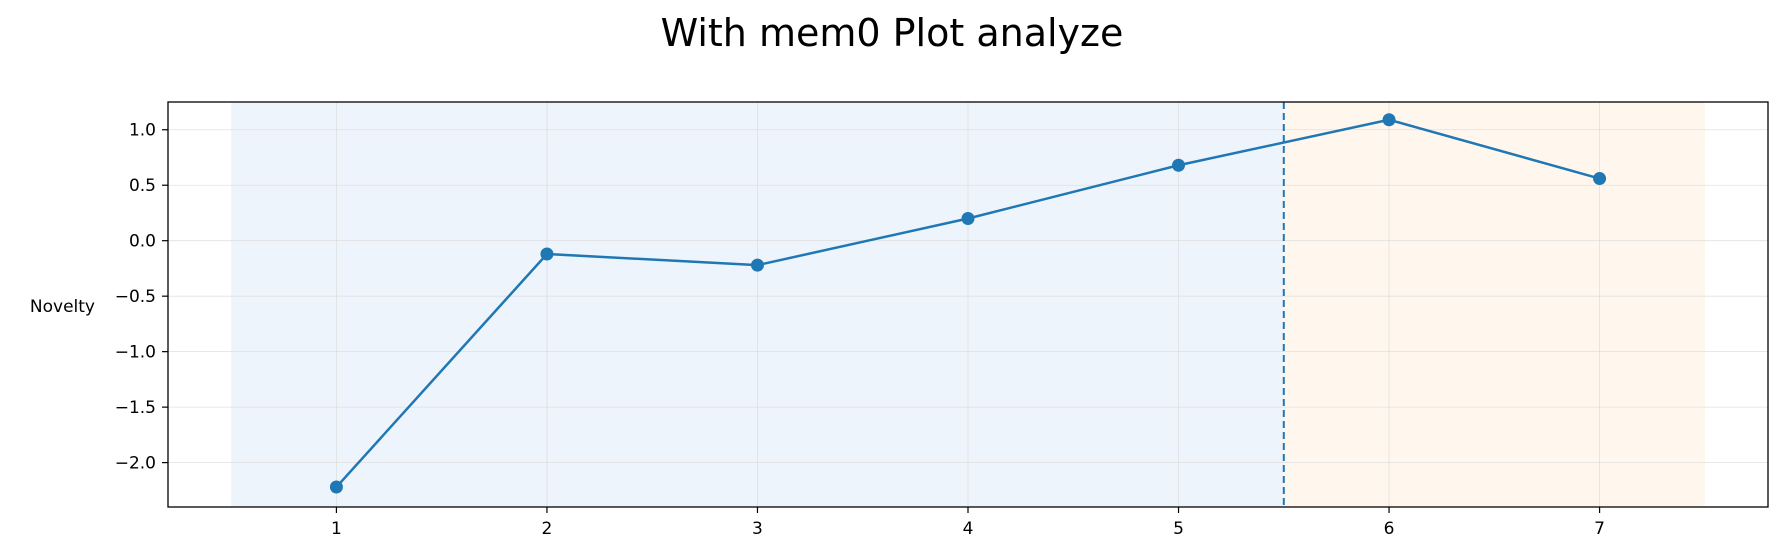 This screenshot has width=1785, height=558. Describe the element at coordinates (135, 464) in the screenshot. I see `y-tick-label-7: −2.0` at that location.